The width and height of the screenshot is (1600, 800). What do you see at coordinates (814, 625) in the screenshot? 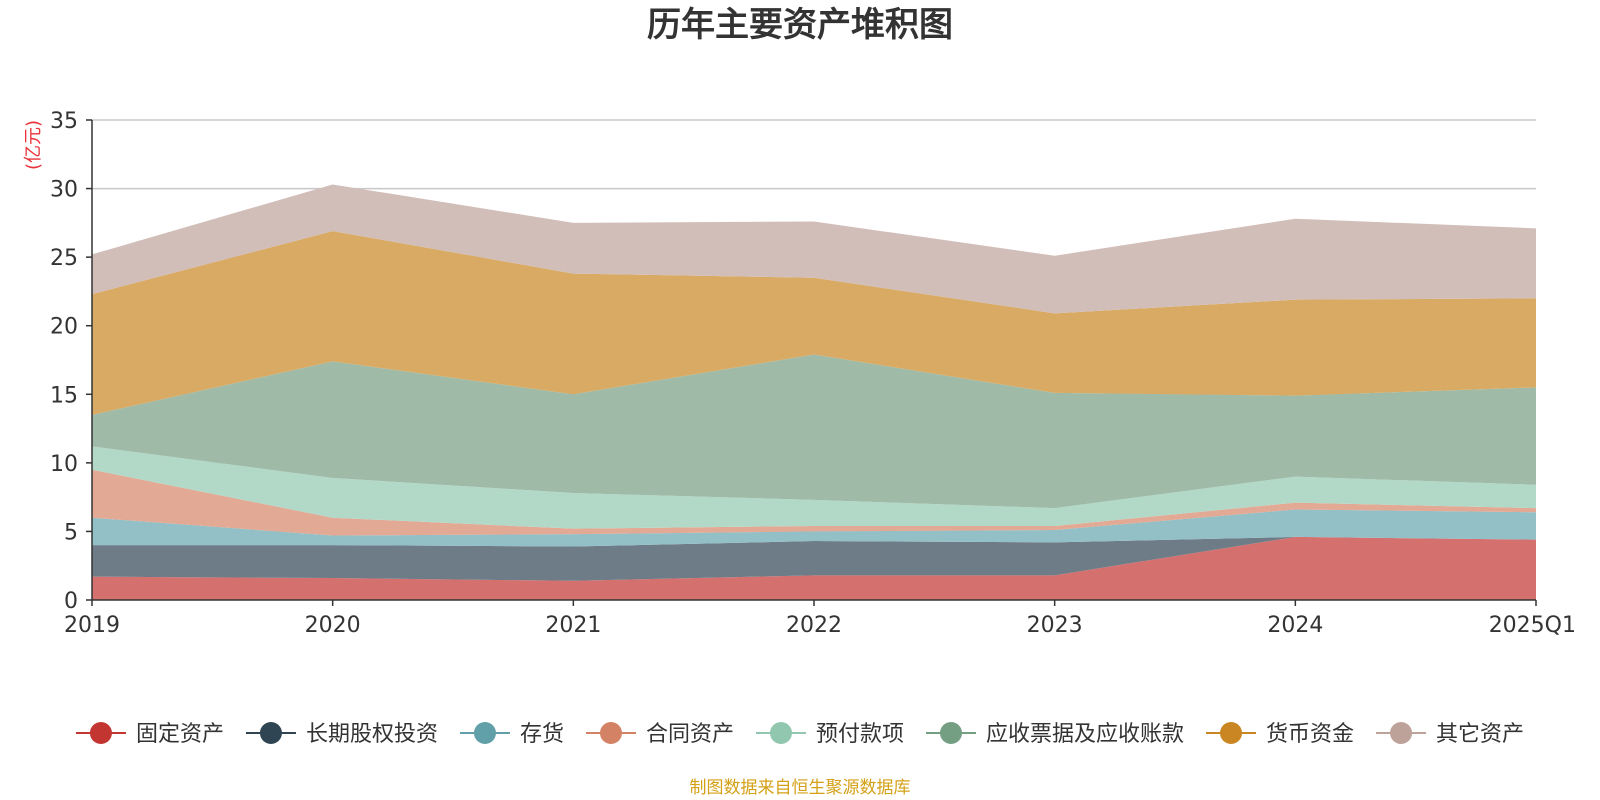
I see `x-tick-label-3: 2022` at bounding box center [814, 625].